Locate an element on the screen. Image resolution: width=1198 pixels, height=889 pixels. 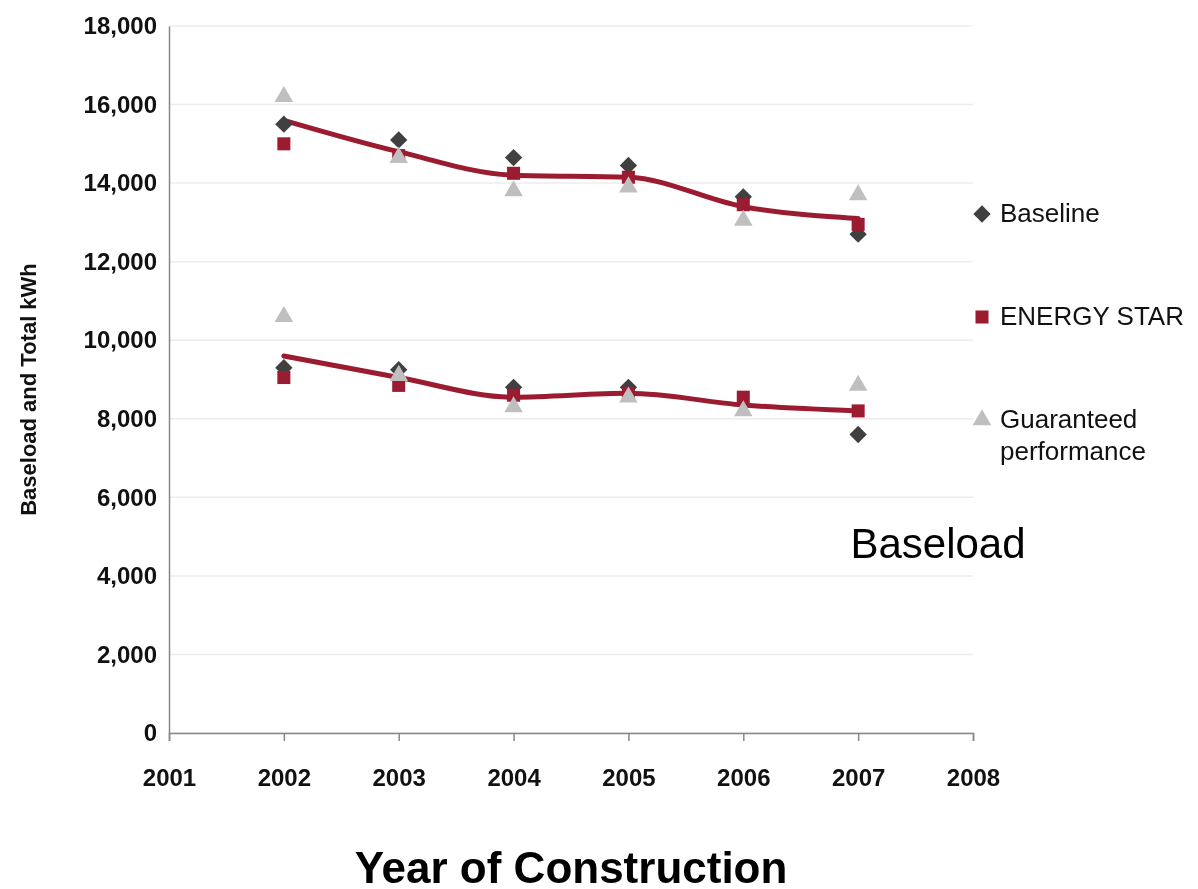
y-tick-label: 6,000 is located at coordinates (126, 497).